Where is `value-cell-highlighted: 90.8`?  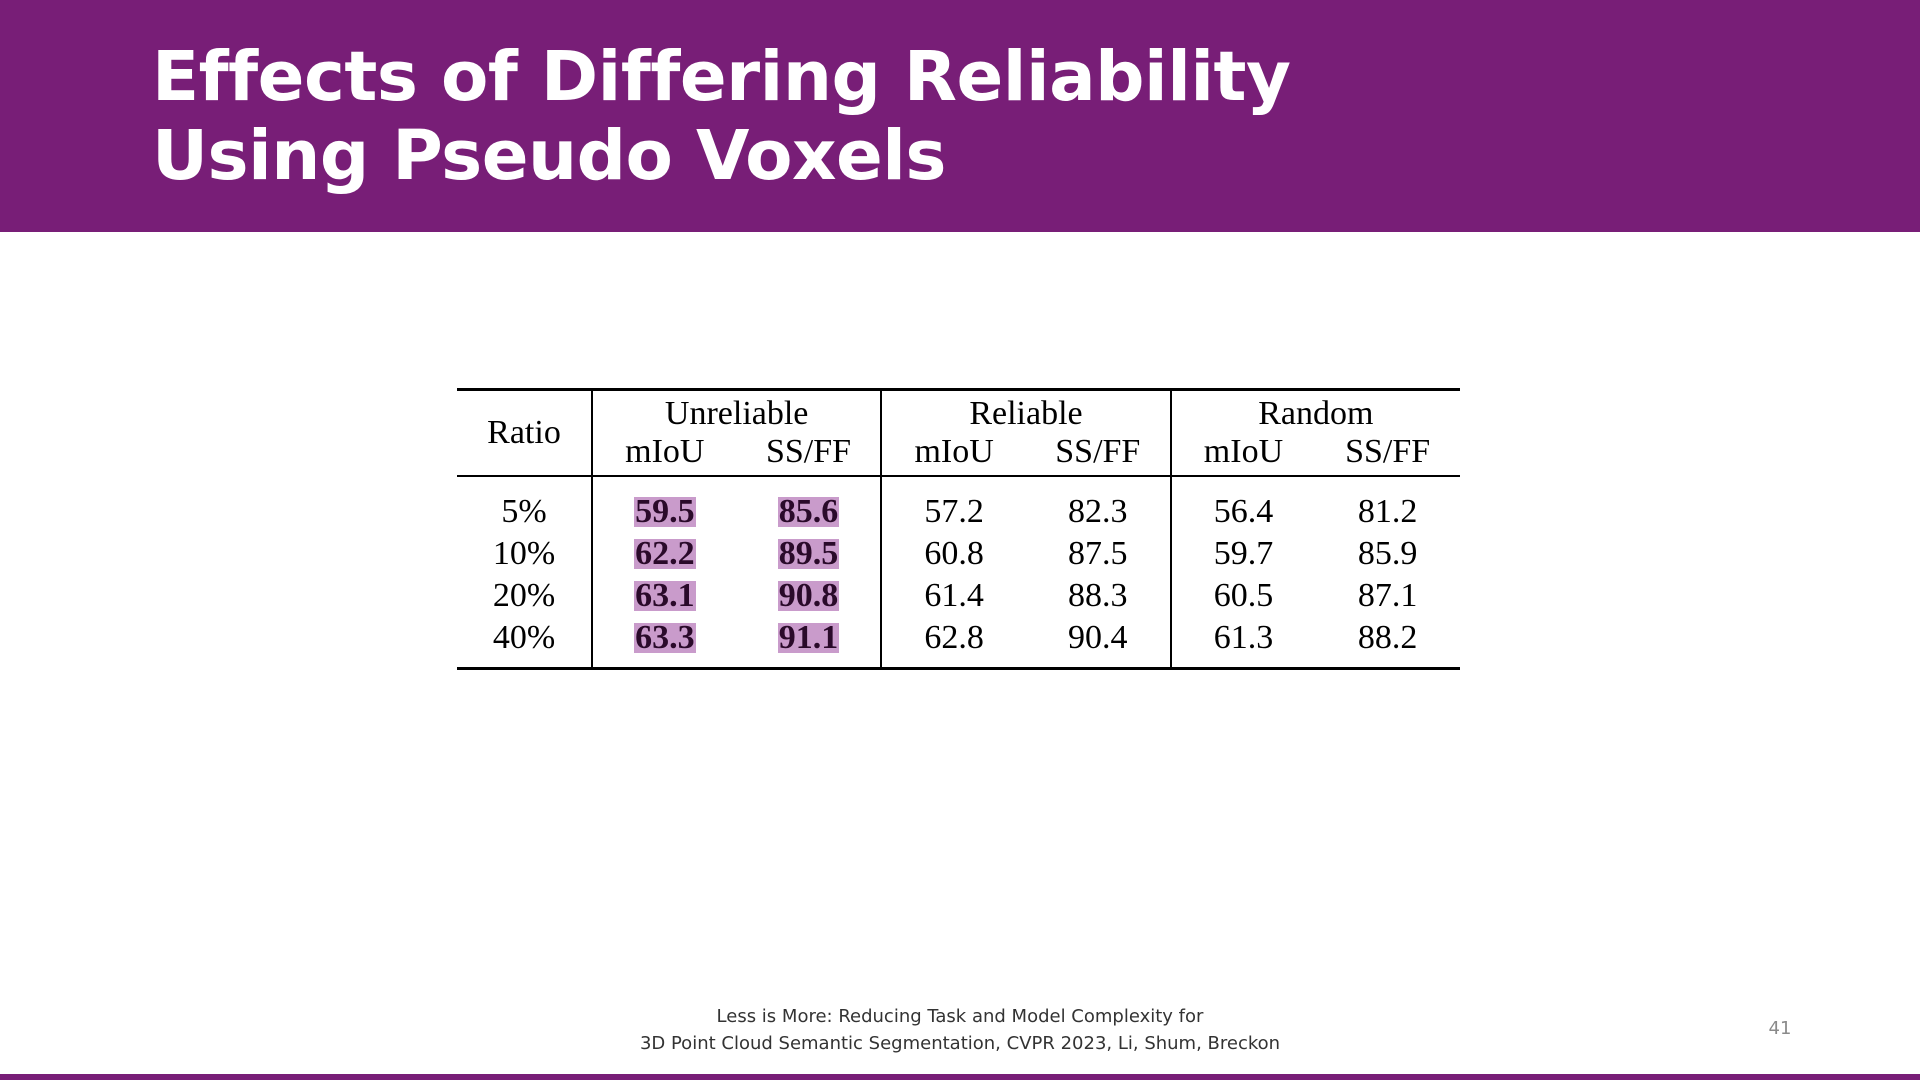
value-cell-highlighted: 90.8 is located at coordinates (809, 596).